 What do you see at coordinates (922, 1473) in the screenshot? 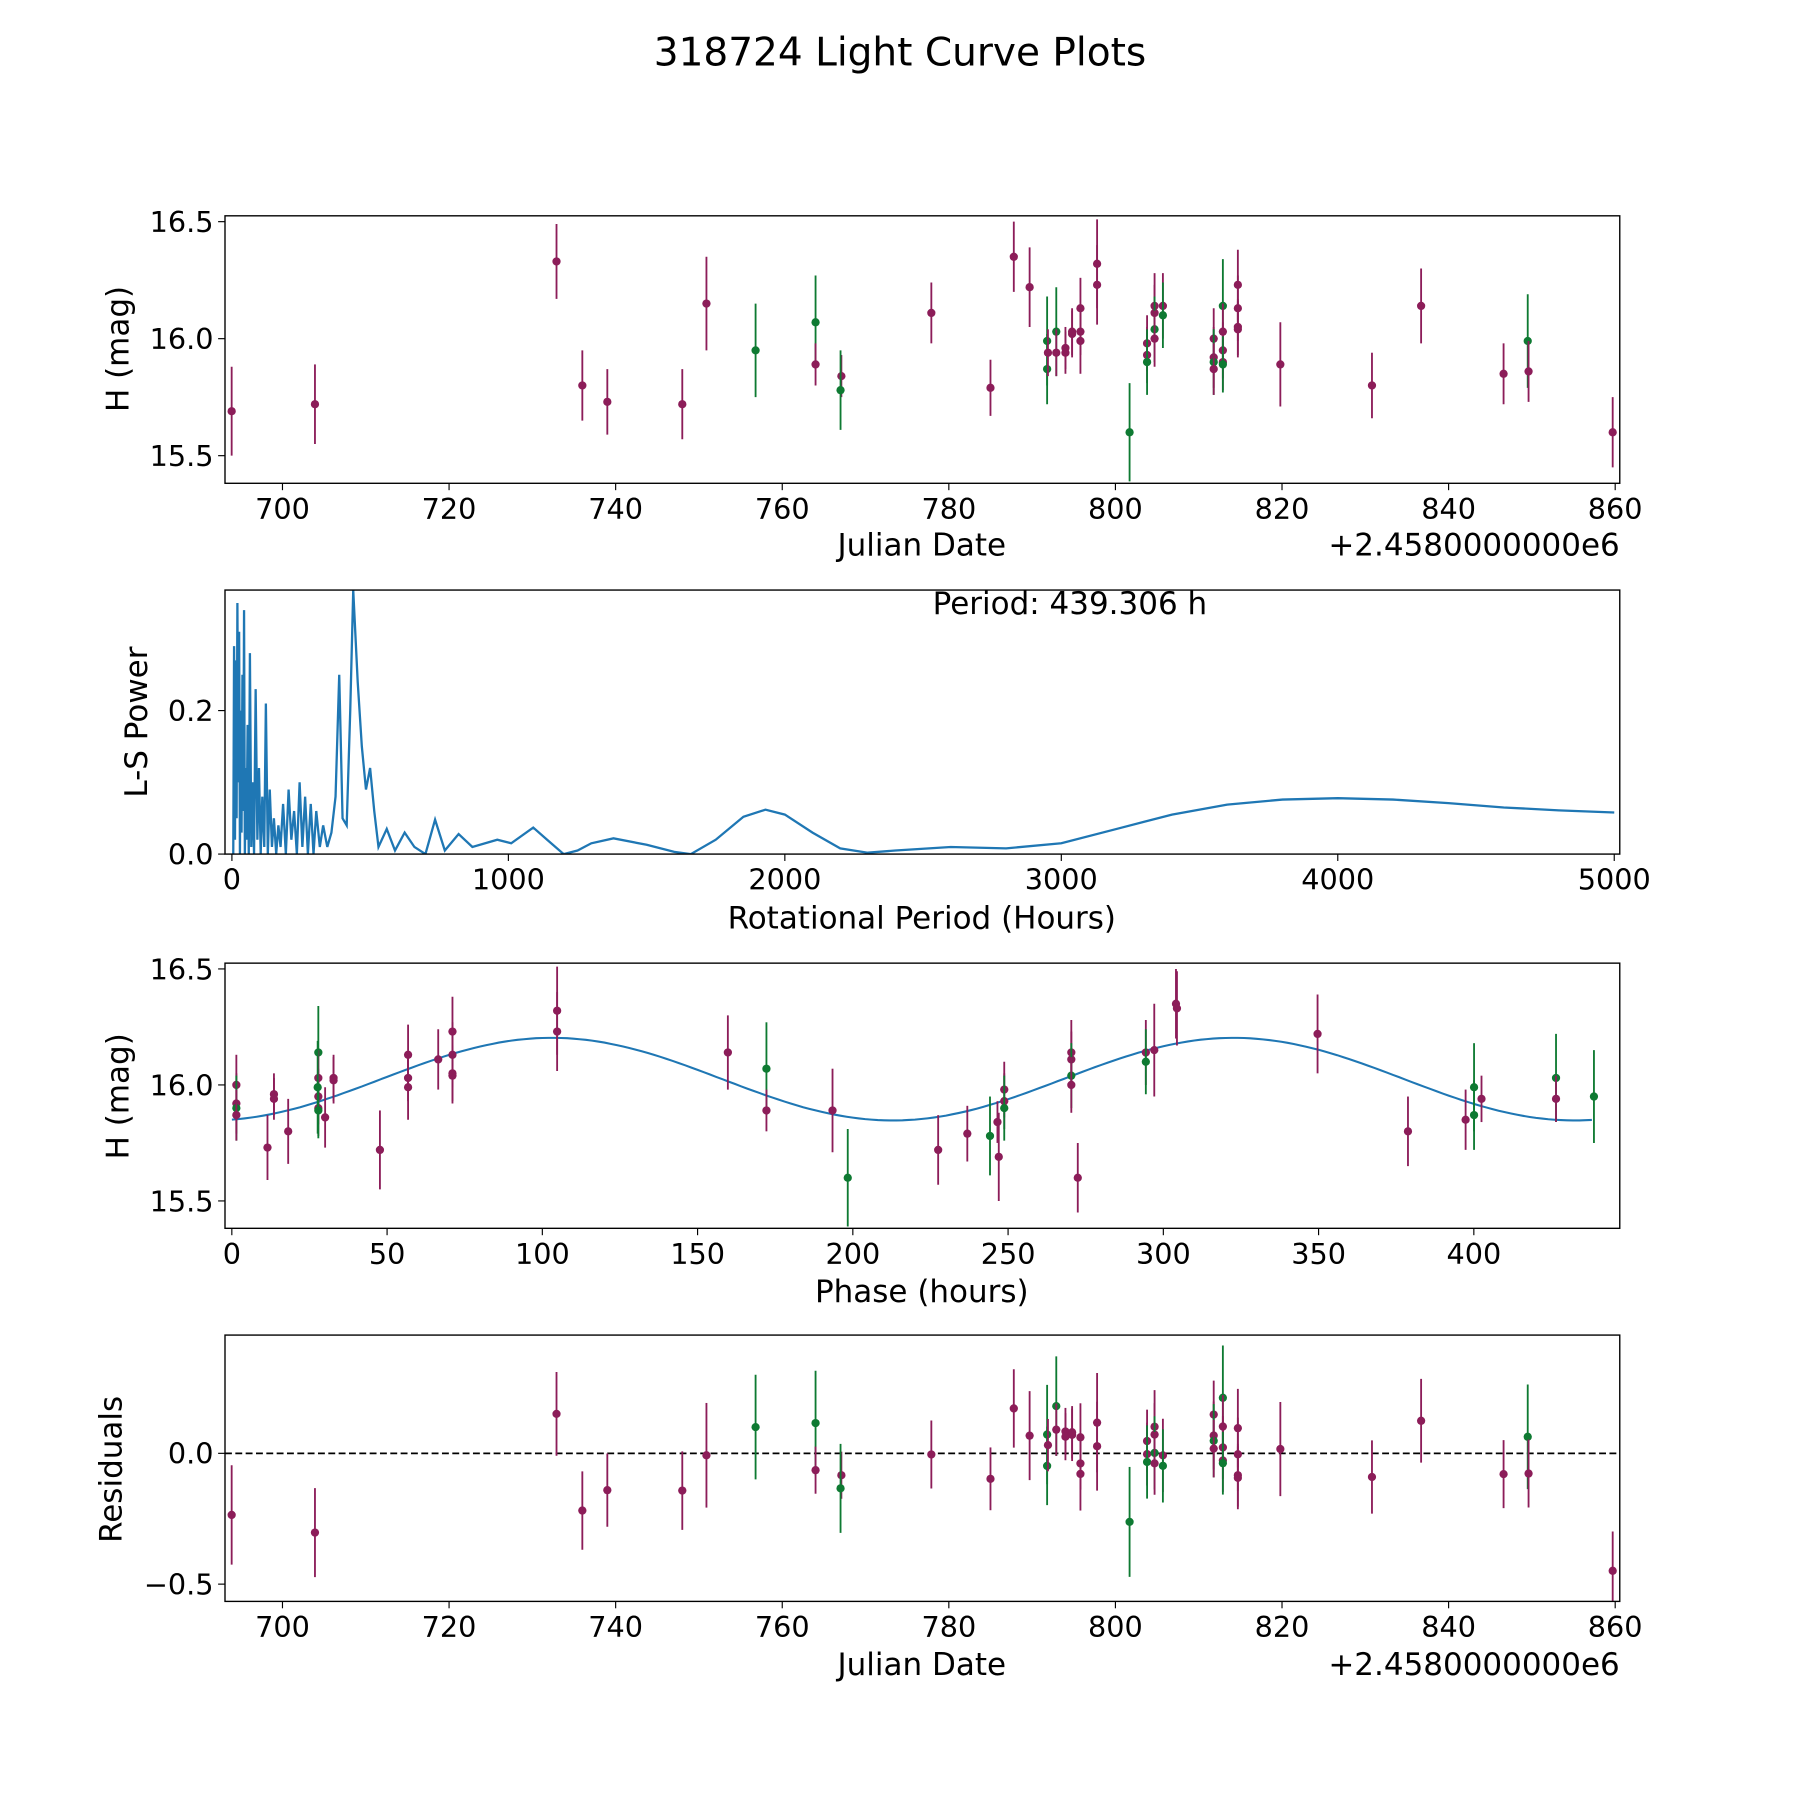
I see `residuals-plot-area` at bounding box center [922, 1473].